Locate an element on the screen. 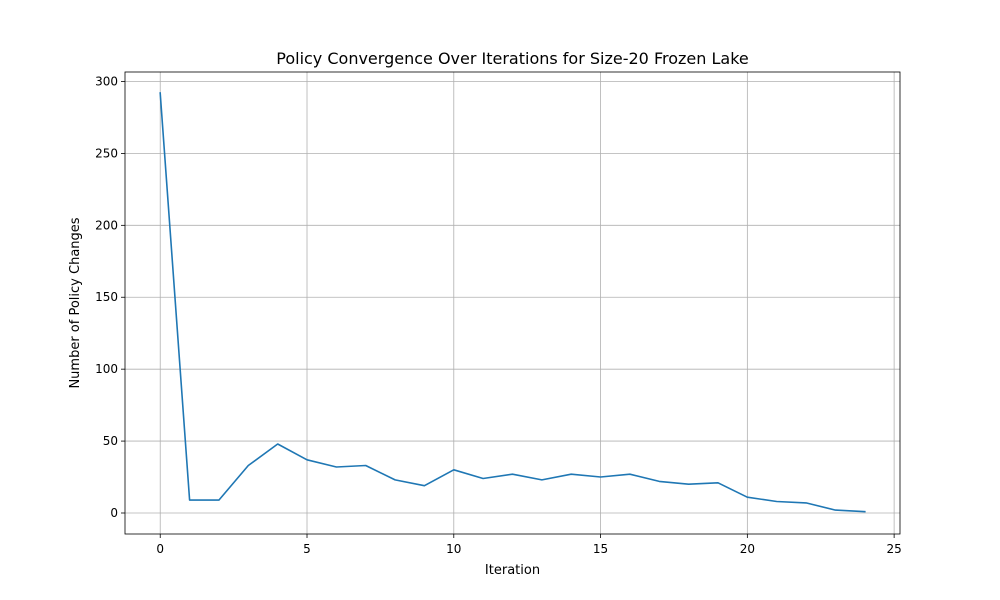  y-tick-label: 200 is located at coordinates (106, 225).